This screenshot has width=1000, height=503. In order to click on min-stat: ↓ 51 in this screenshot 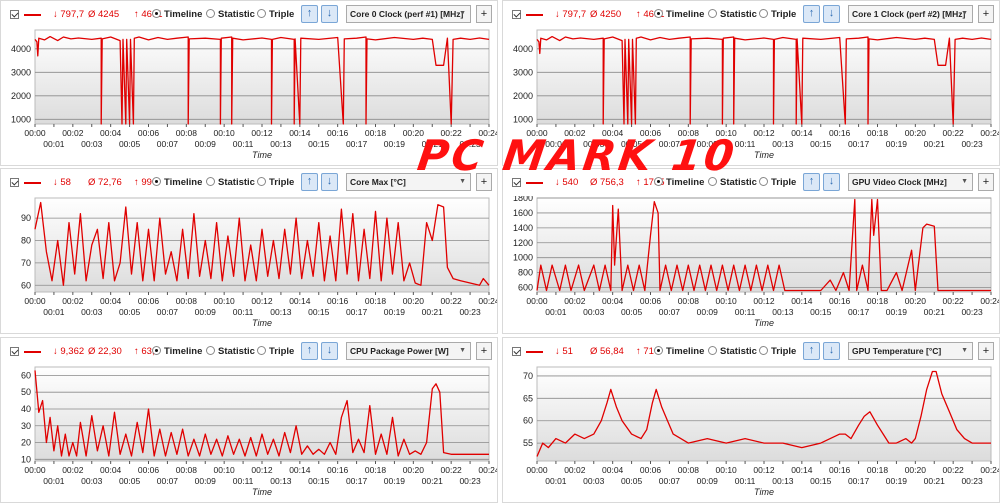, I will do `click(564, 351)`.